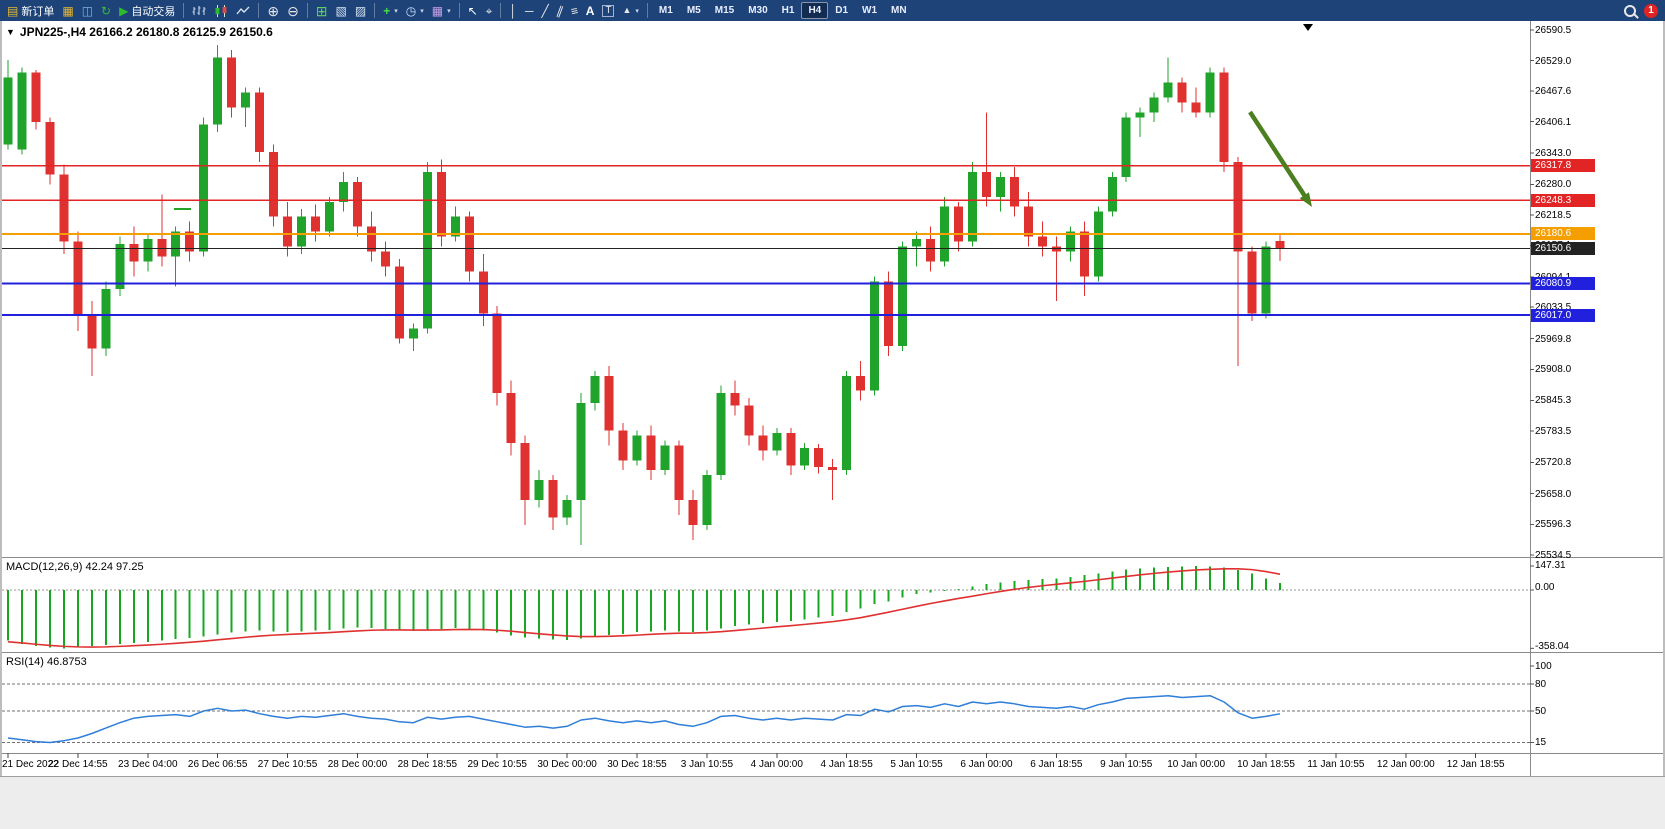 Image resolution: width=1665 pixels, height=829 pixels. Describe the element at coordinates (38, 11) in the screenshot. I see `new-order-label: 新订单` at that location.